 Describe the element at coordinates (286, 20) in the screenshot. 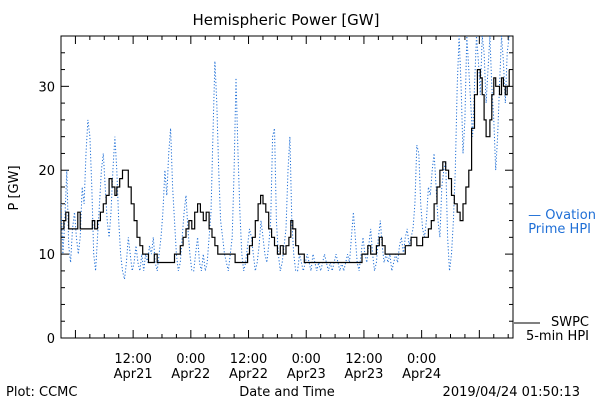

I see `chart-title: Hemispheric Power [GW]` at that location.